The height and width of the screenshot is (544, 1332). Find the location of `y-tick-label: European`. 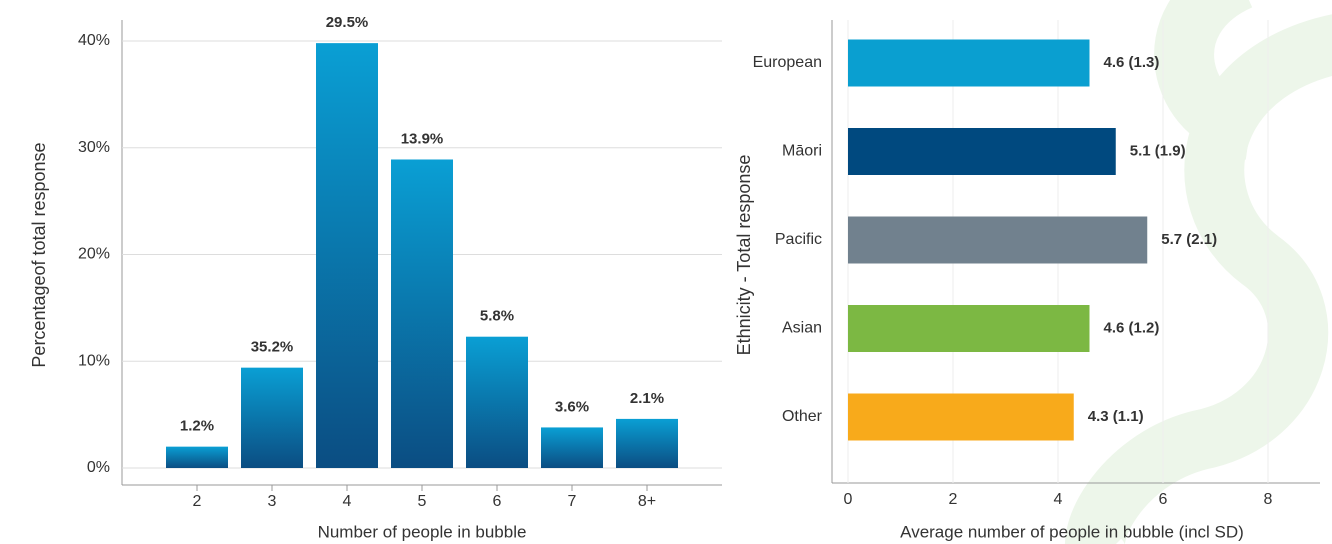

y-tick-label: European is located at coordinates (787, 62).